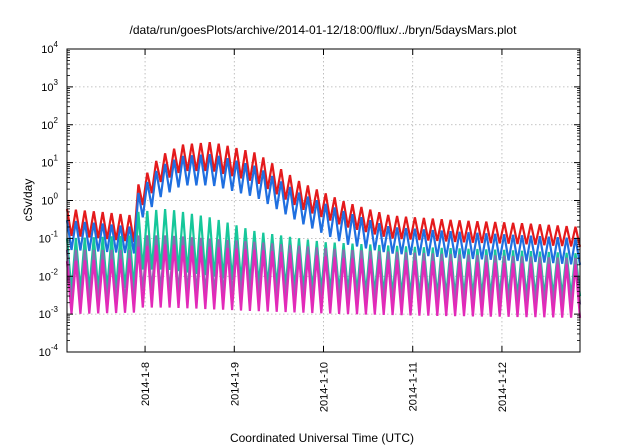  What do you see at coordinates (49, 313) in the screenshot?
I see `y-tick-label: 10⁻³` at bounding box center [49, 313].